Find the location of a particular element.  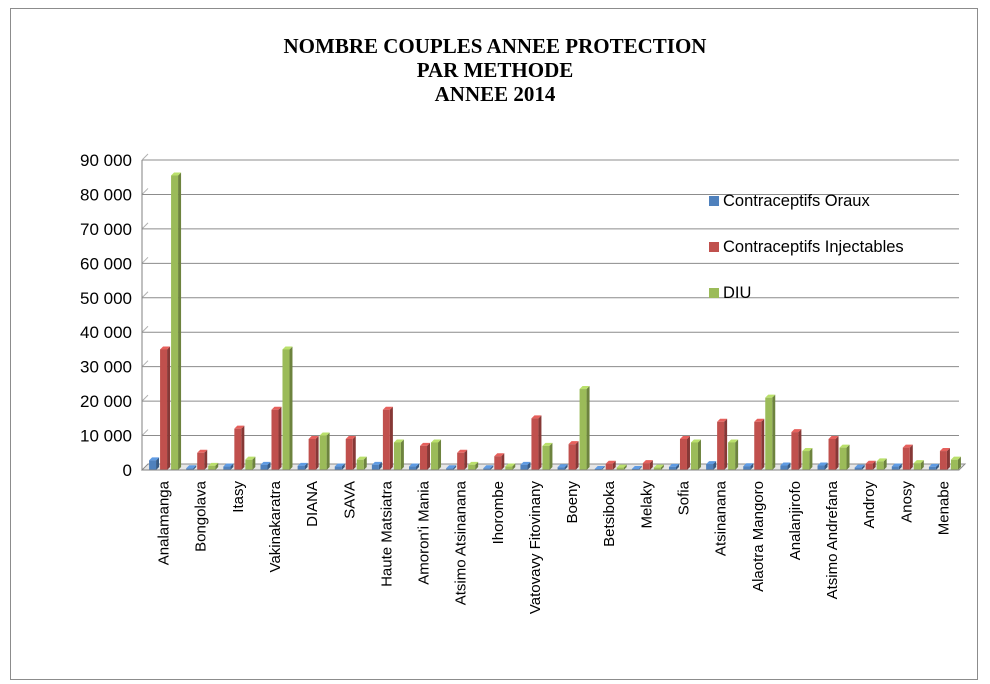

x-tick-label: Analanjirofo is located at coordinates (795, 520).